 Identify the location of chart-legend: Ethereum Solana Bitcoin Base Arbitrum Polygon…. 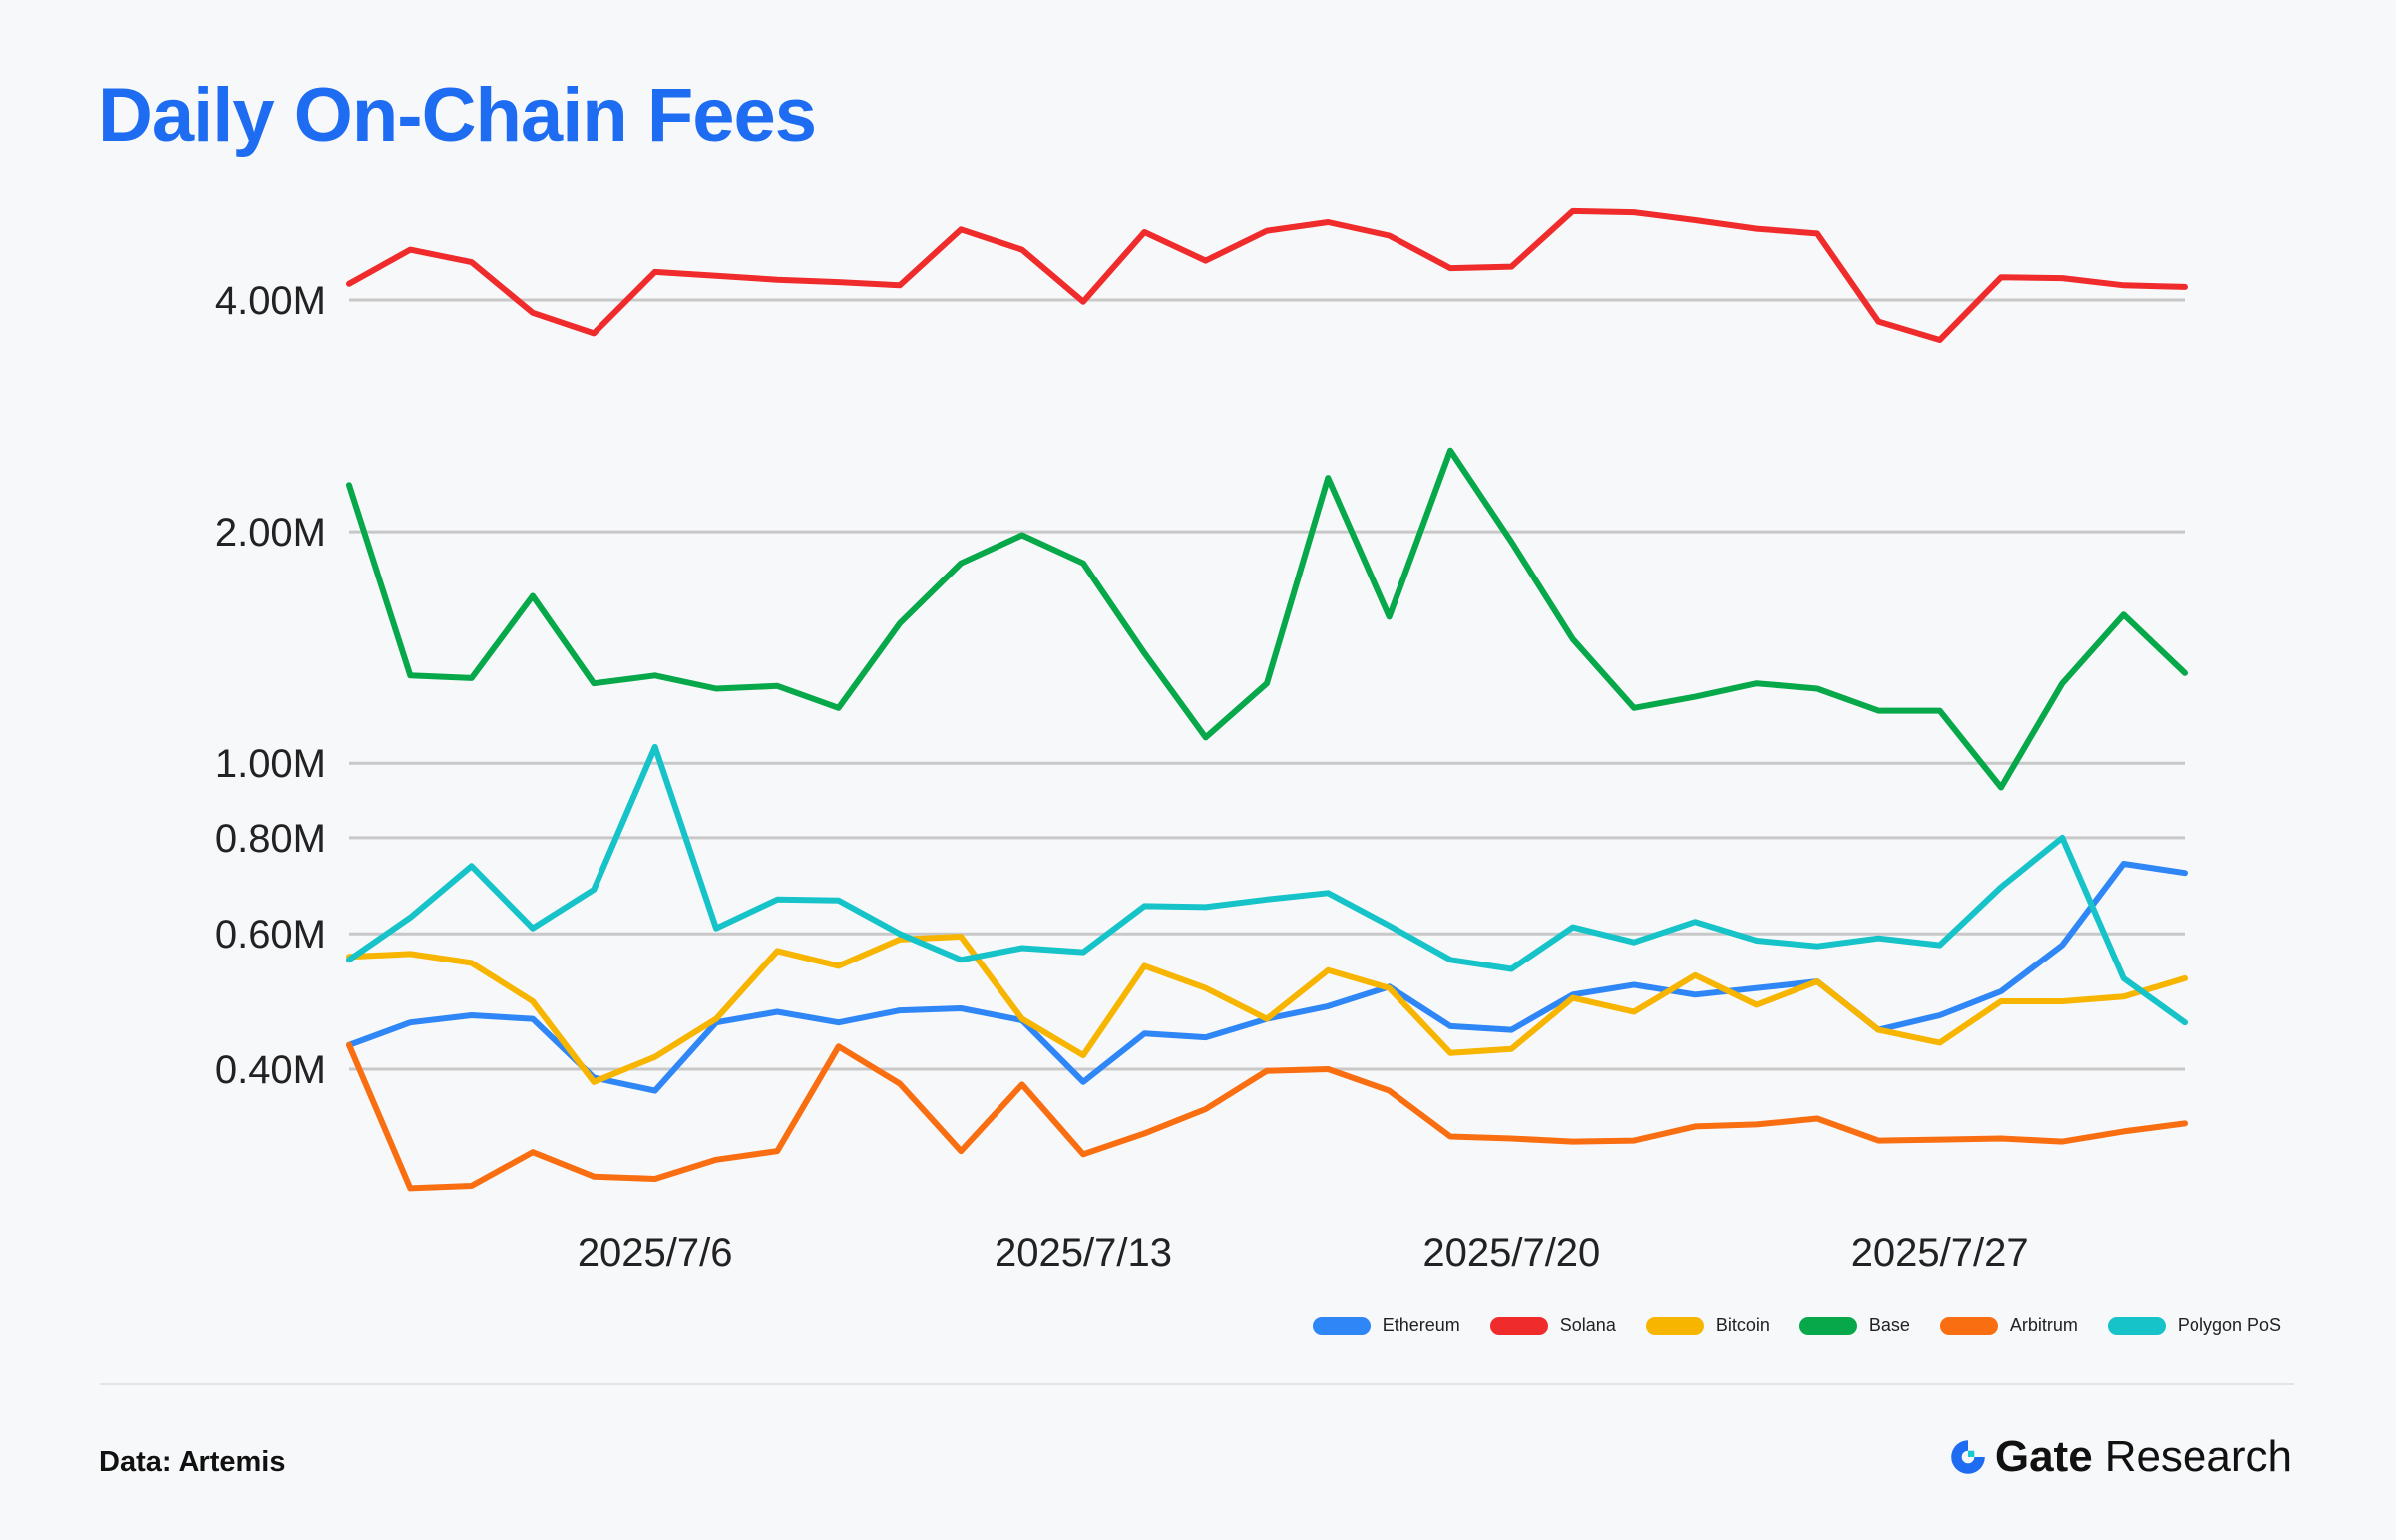
(1797, 1325).